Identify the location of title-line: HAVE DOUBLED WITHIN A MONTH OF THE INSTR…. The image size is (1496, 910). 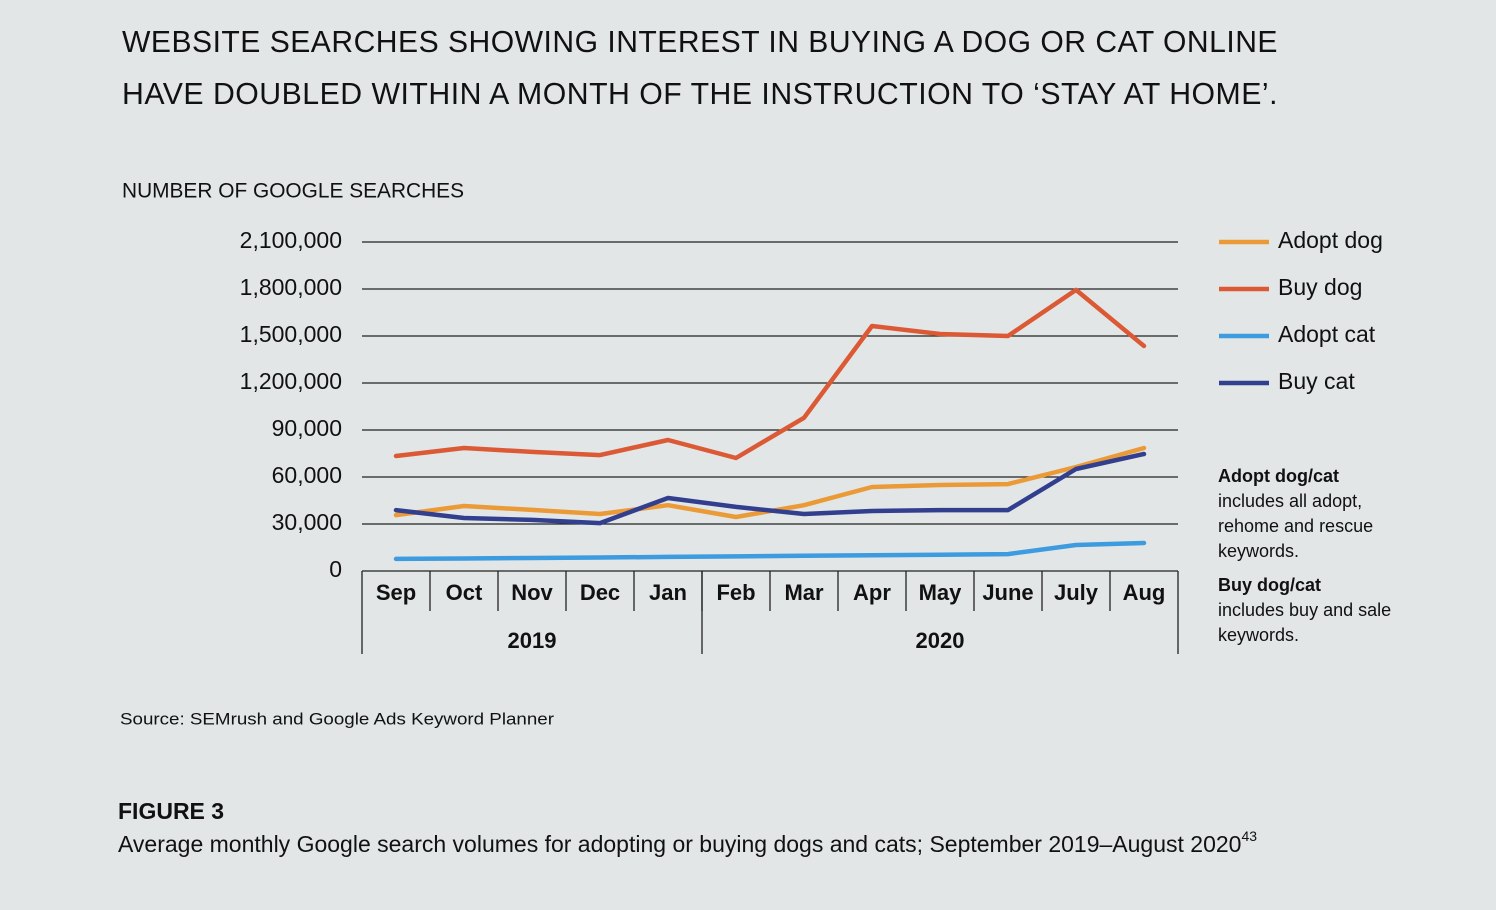
(700, 93).